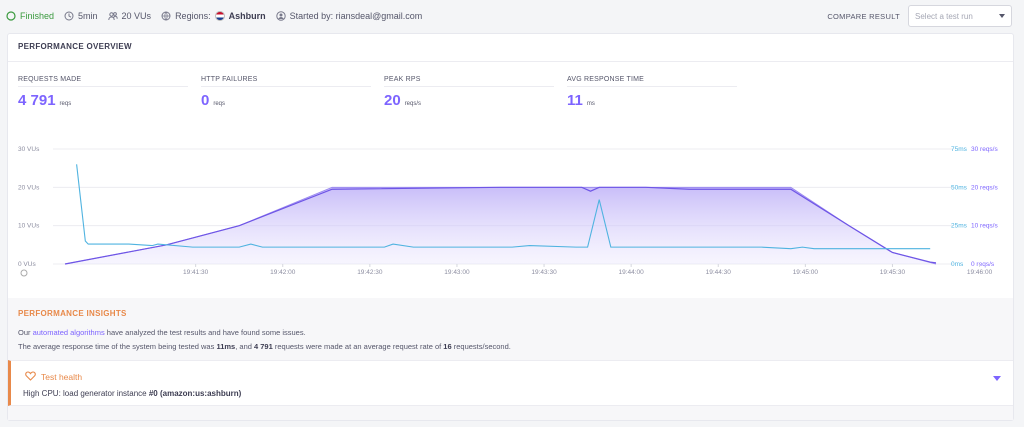  I want to click on kpi-avg-response-time: AVG RESPONSE TIME 11 ms, so click(652, 92).